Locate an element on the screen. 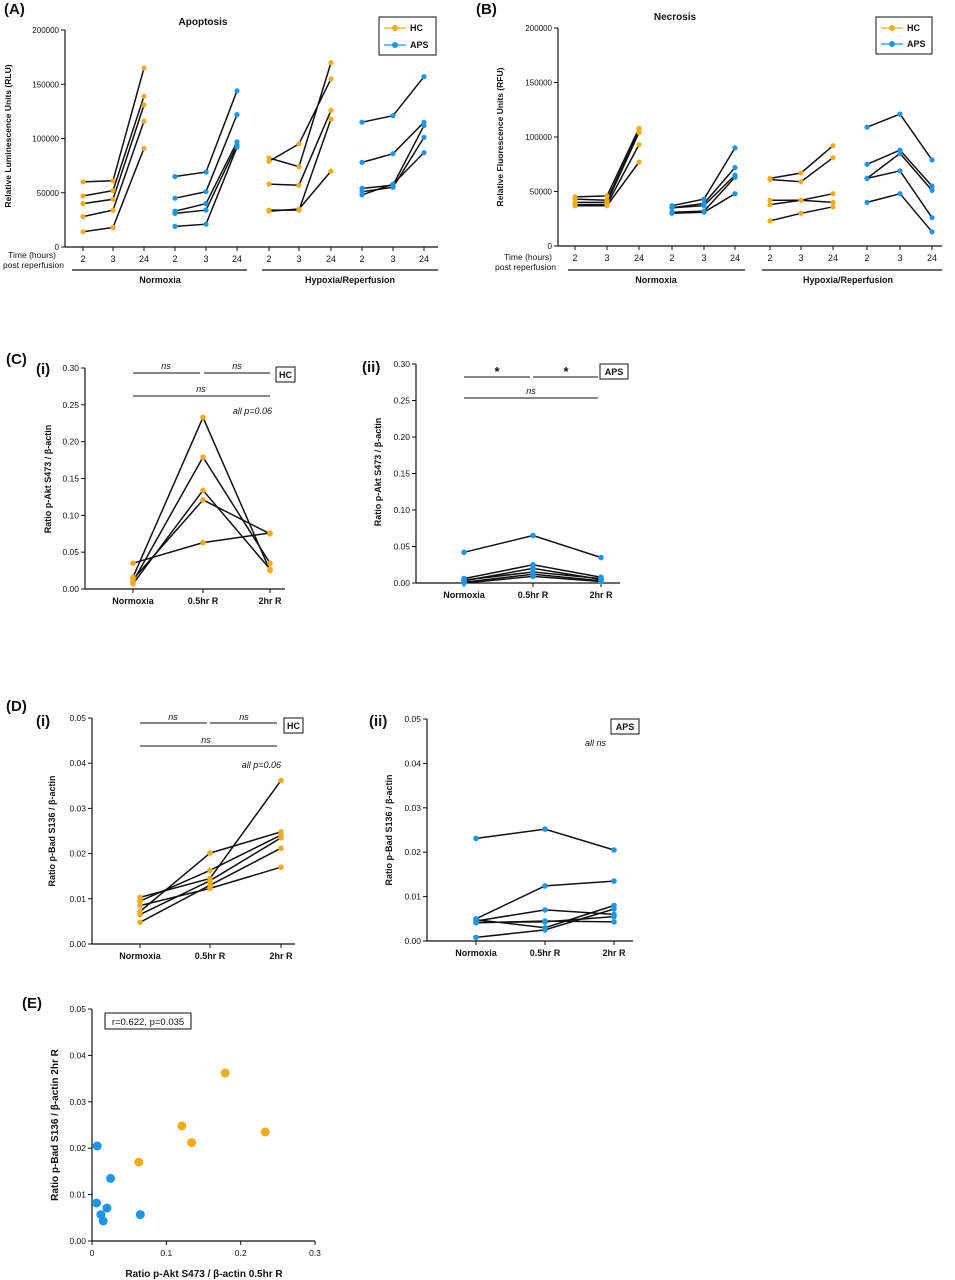 Image resolution: width=955 pixels, height=1280 pixels. y-tick-label: 0.30 is located at coordinates (70, 368).